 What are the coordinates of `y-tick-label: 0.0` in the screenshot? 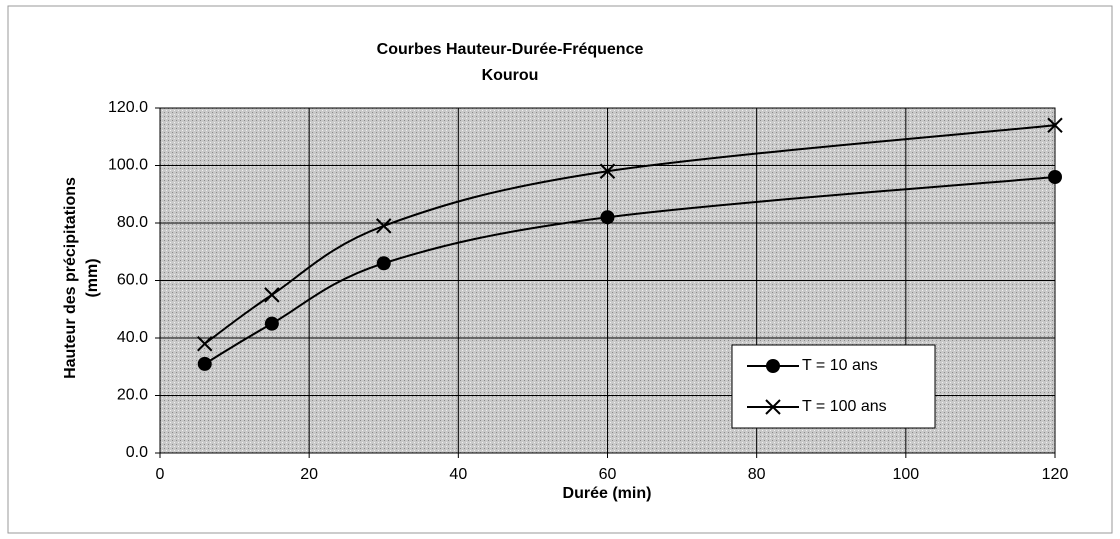 It's located at (137, 452).